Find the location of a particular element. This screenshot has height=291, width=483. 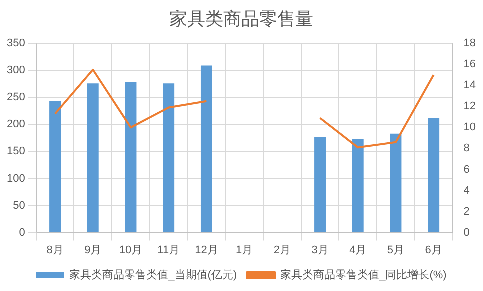

y-tick-label: 50 is located at coordinates (19, 206).